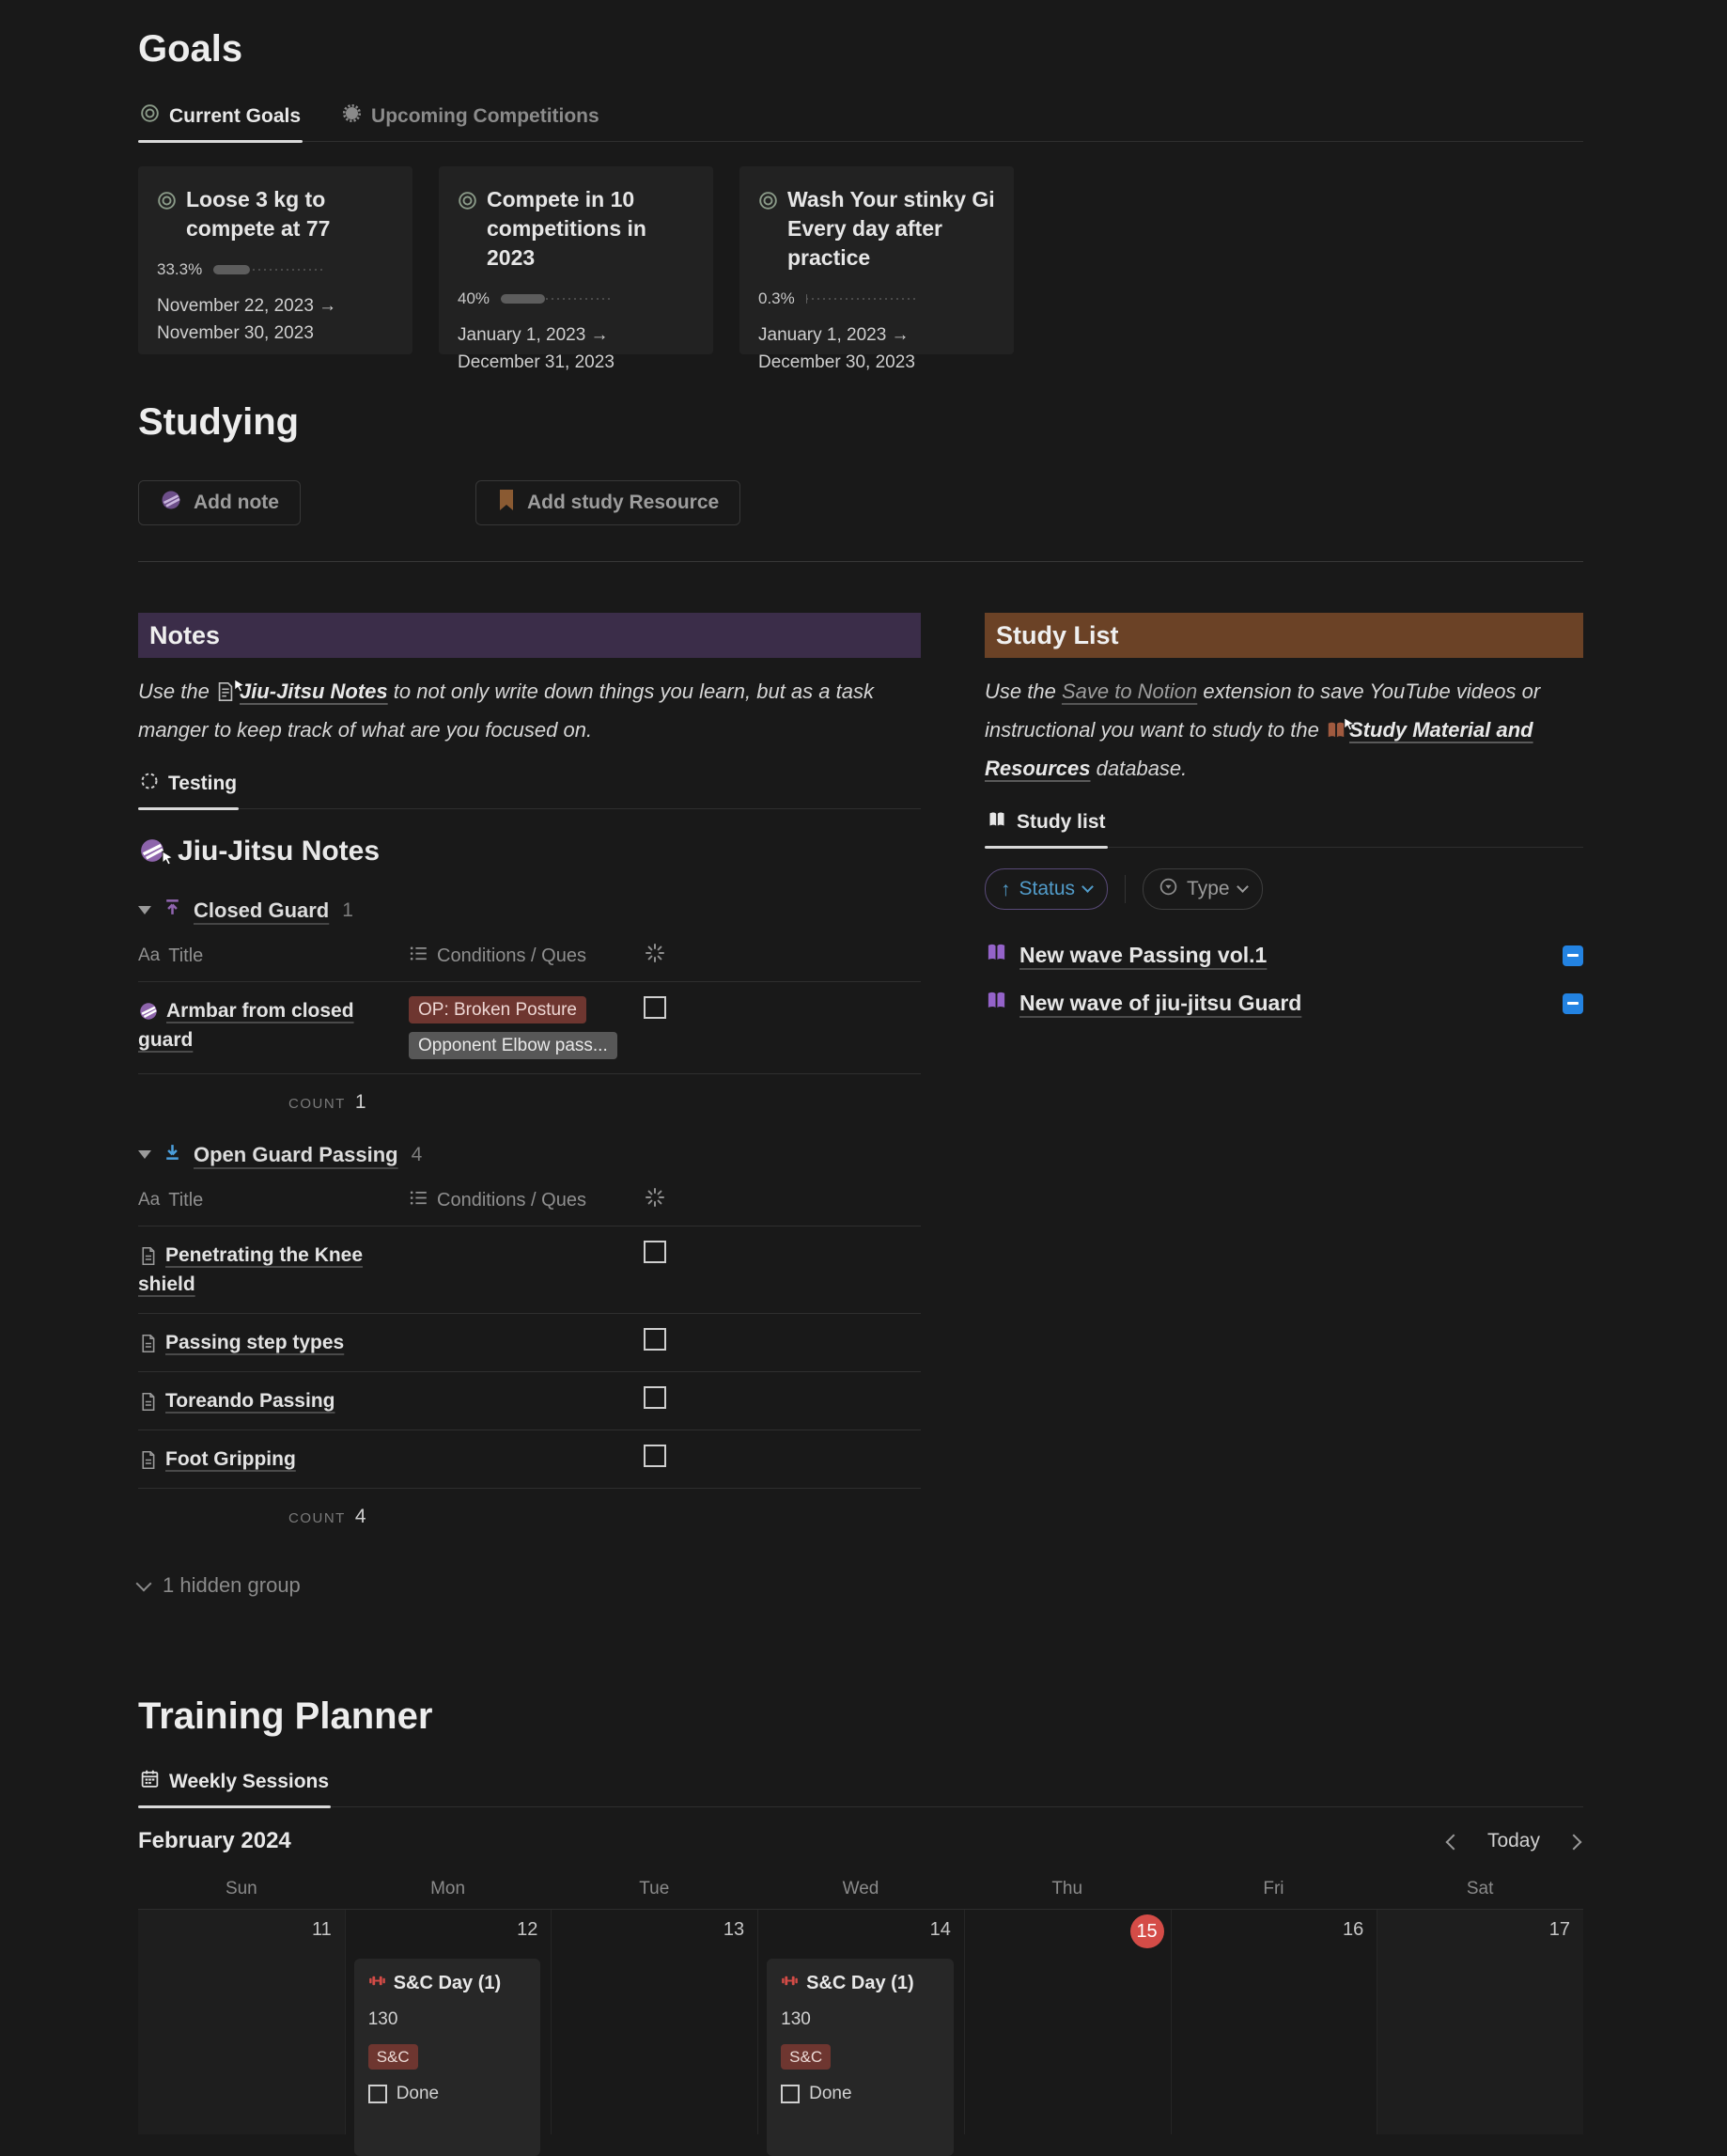 Image resolution: width=1727 pixels, height=2156 pixels. What do you see at coordinates (1143, 955) in the screenshot?
I see `study-item-title: New wave Passing vol.1` at bounding box center [1143, 955].